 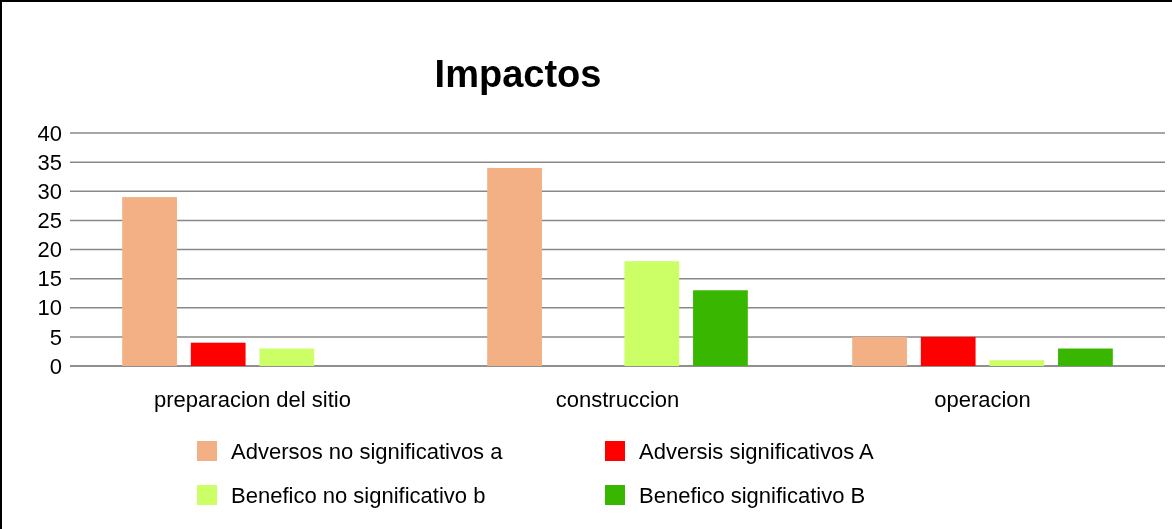 What do you see at coordinates (49, 133) in the screenshot?
I see `y-tick-label: 40` at bounding box center [49, 133].